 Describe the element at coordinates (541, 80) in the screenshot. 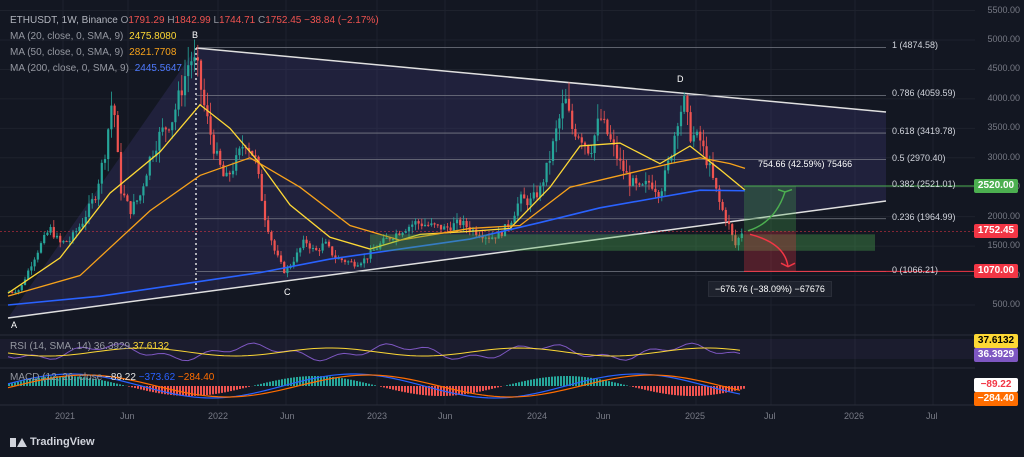

I see `wedge-upper-line` at that location.